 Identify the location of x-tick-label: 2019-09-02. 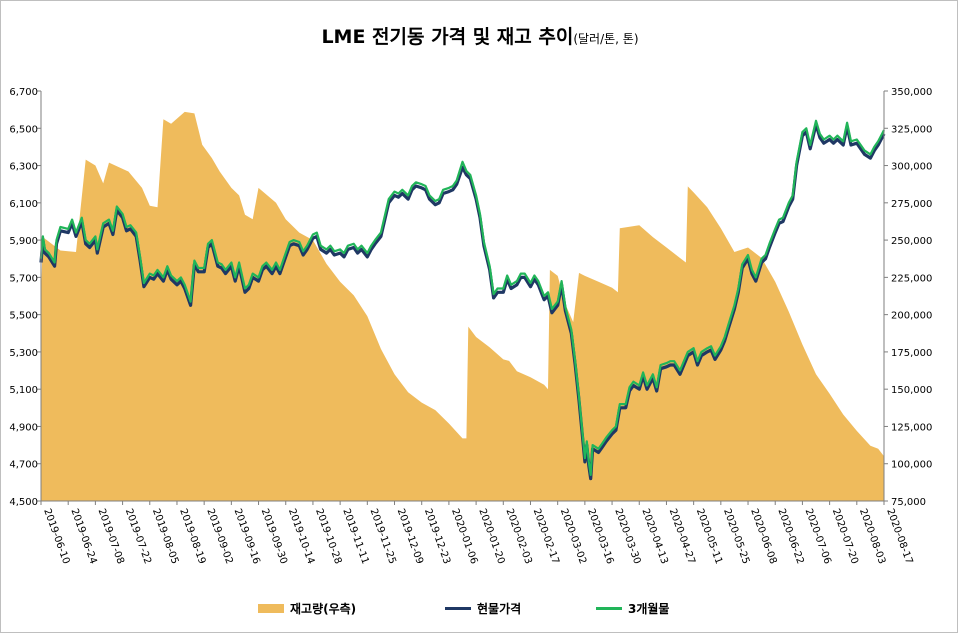
(219, 536).